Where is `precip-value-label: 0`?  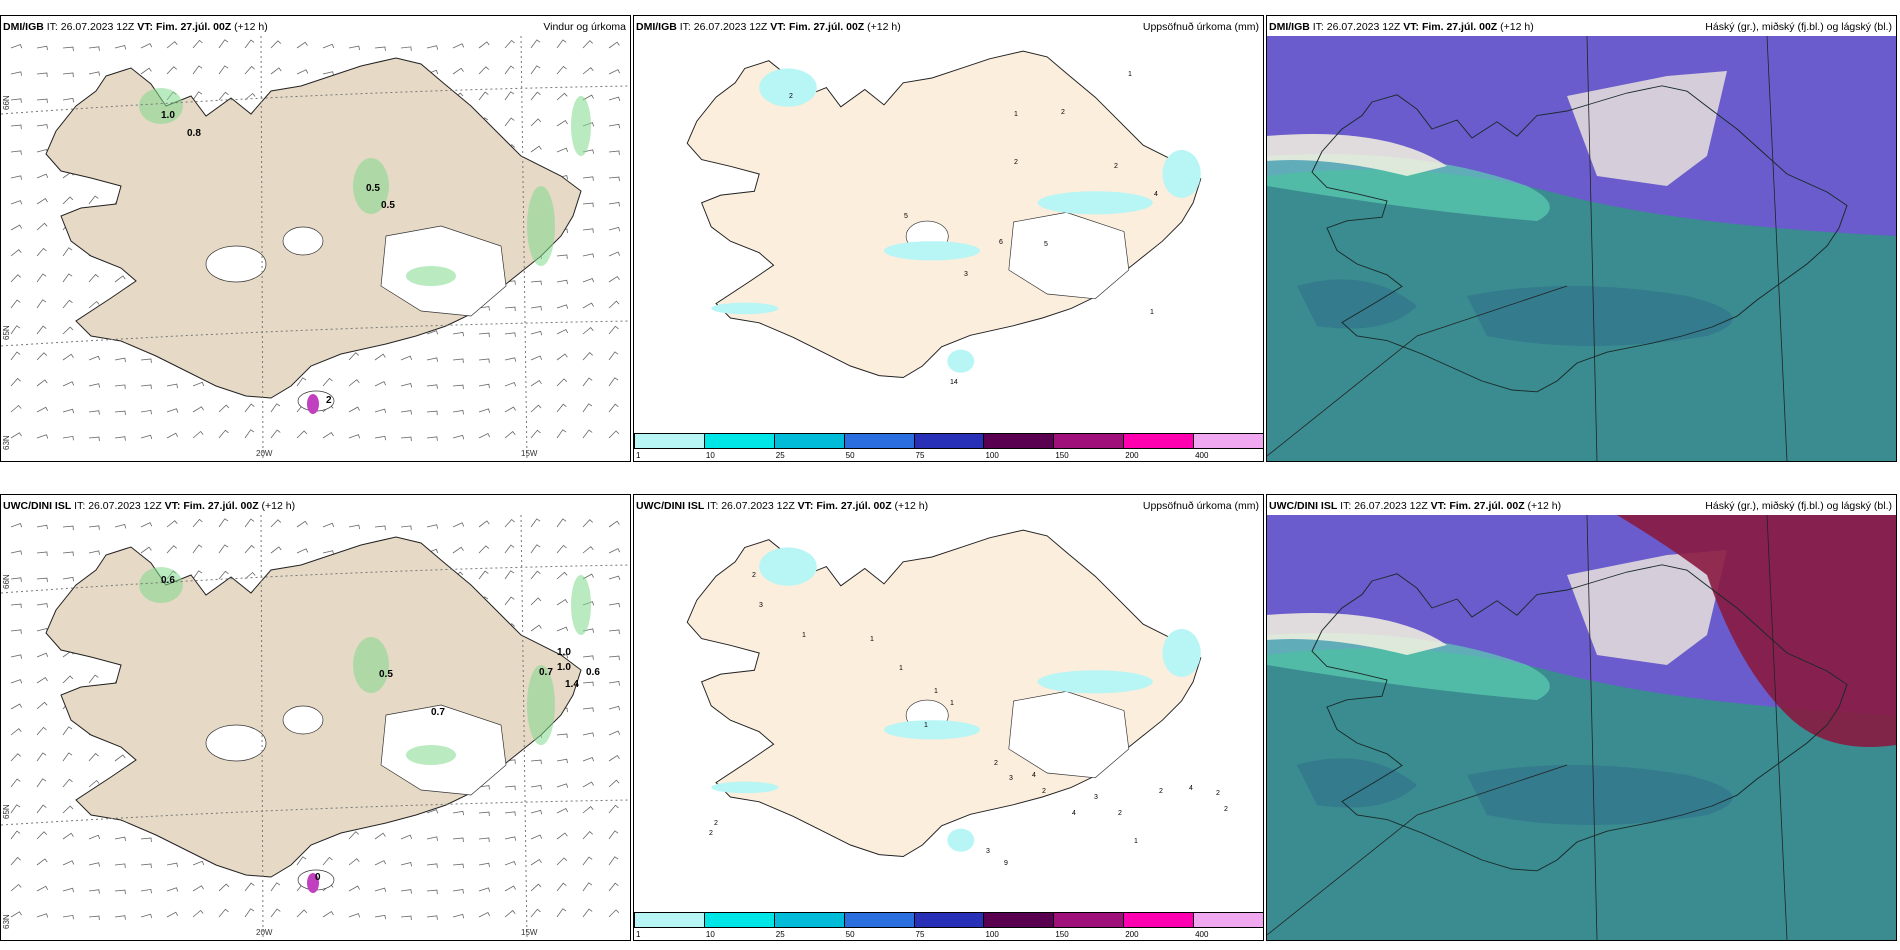
precip-value-label: 0 is located at coordinates (318, 877).